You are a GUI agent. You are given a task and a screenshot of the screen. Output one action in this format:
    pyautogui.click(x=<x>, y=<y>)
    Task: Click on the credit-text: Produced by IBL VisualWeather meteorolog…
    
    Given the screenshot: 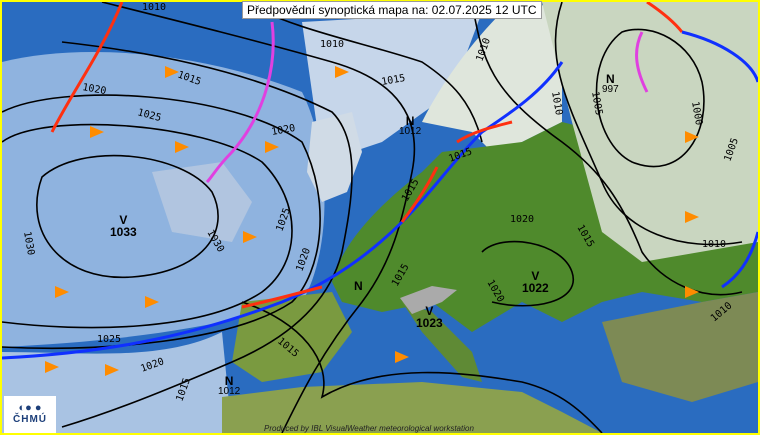 What is the action you would take?
    pyautogui.click(x=369, y=428)
    